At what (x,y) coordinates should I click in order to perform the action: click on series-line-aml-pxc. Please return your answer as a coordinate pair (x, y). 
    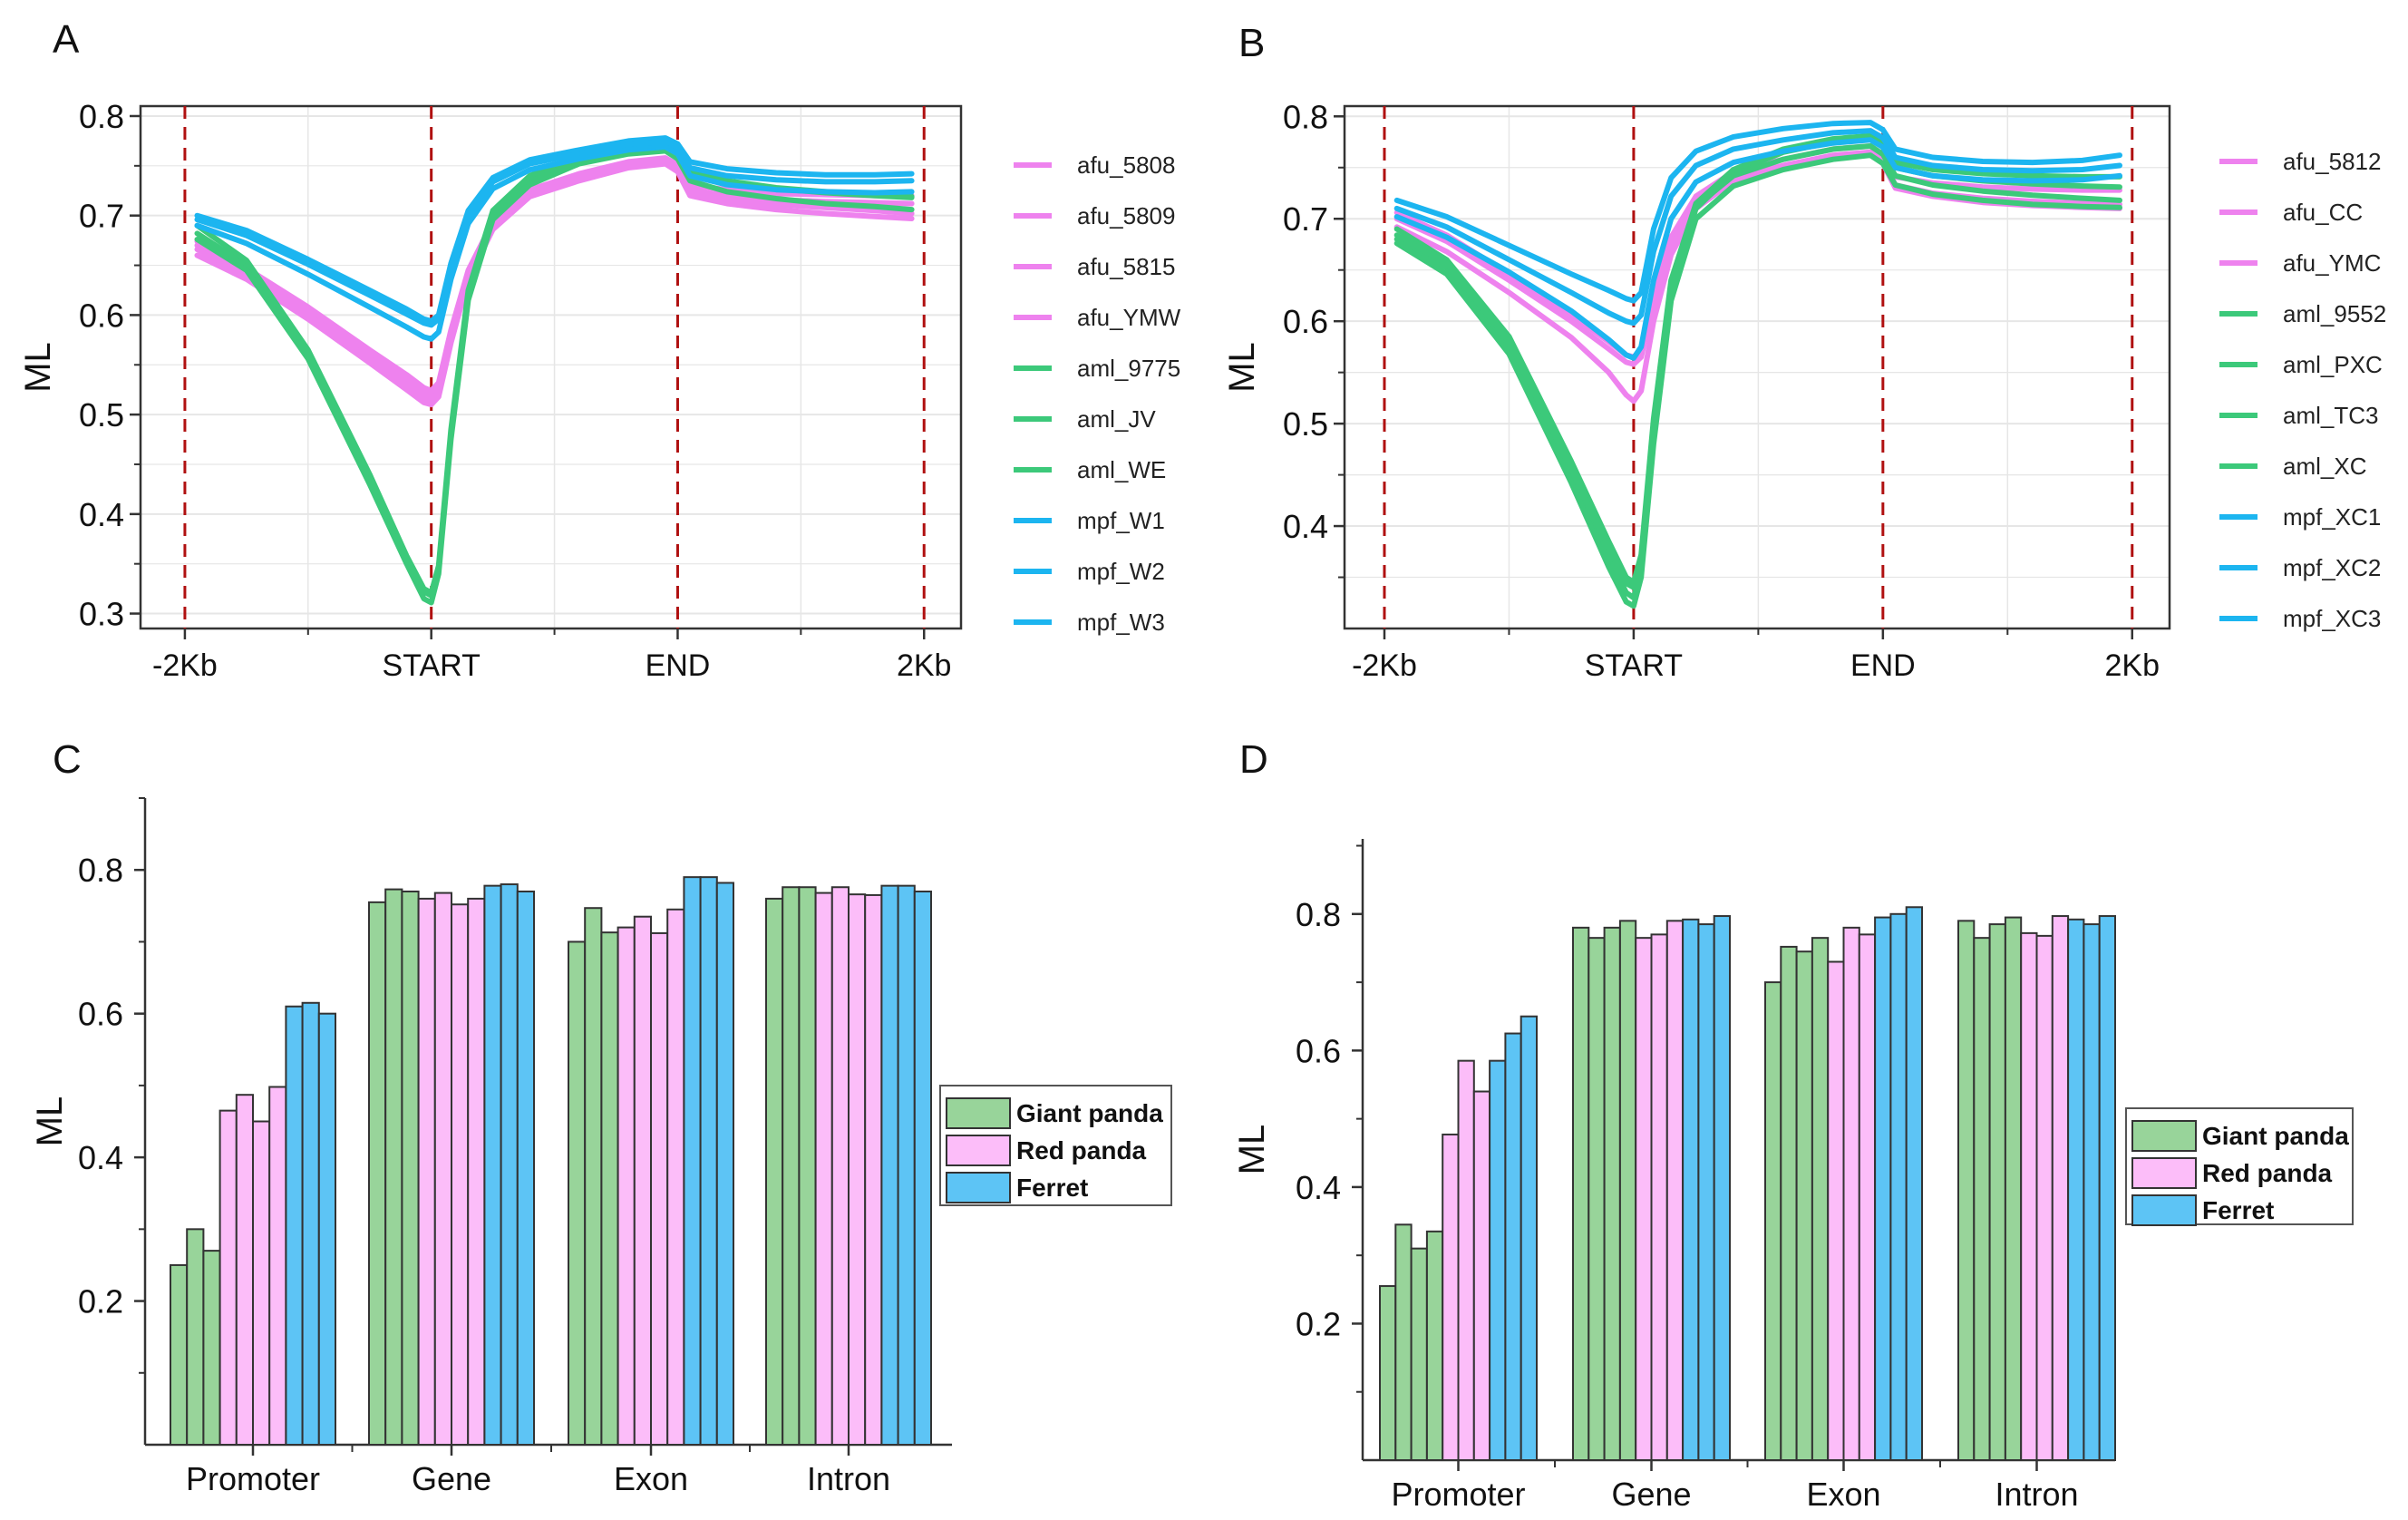
    Looking at the image, I should click on (1757, 359).